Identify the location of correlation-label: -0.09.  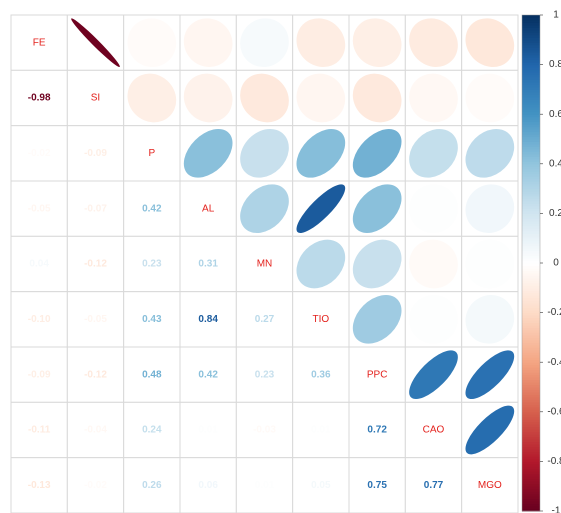
(39, 374).